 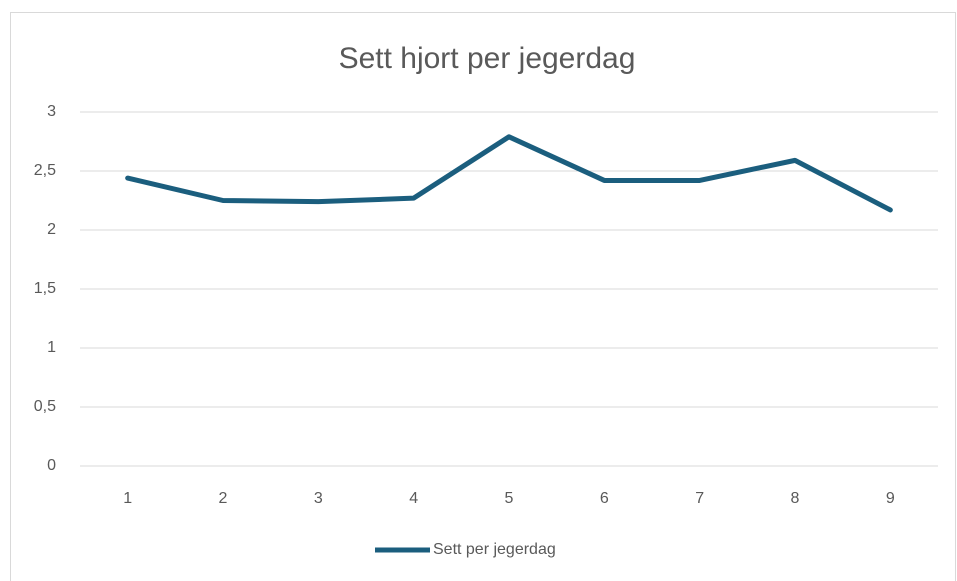 I want to click on x-tick-label: 5, so click(x=509, y=498).